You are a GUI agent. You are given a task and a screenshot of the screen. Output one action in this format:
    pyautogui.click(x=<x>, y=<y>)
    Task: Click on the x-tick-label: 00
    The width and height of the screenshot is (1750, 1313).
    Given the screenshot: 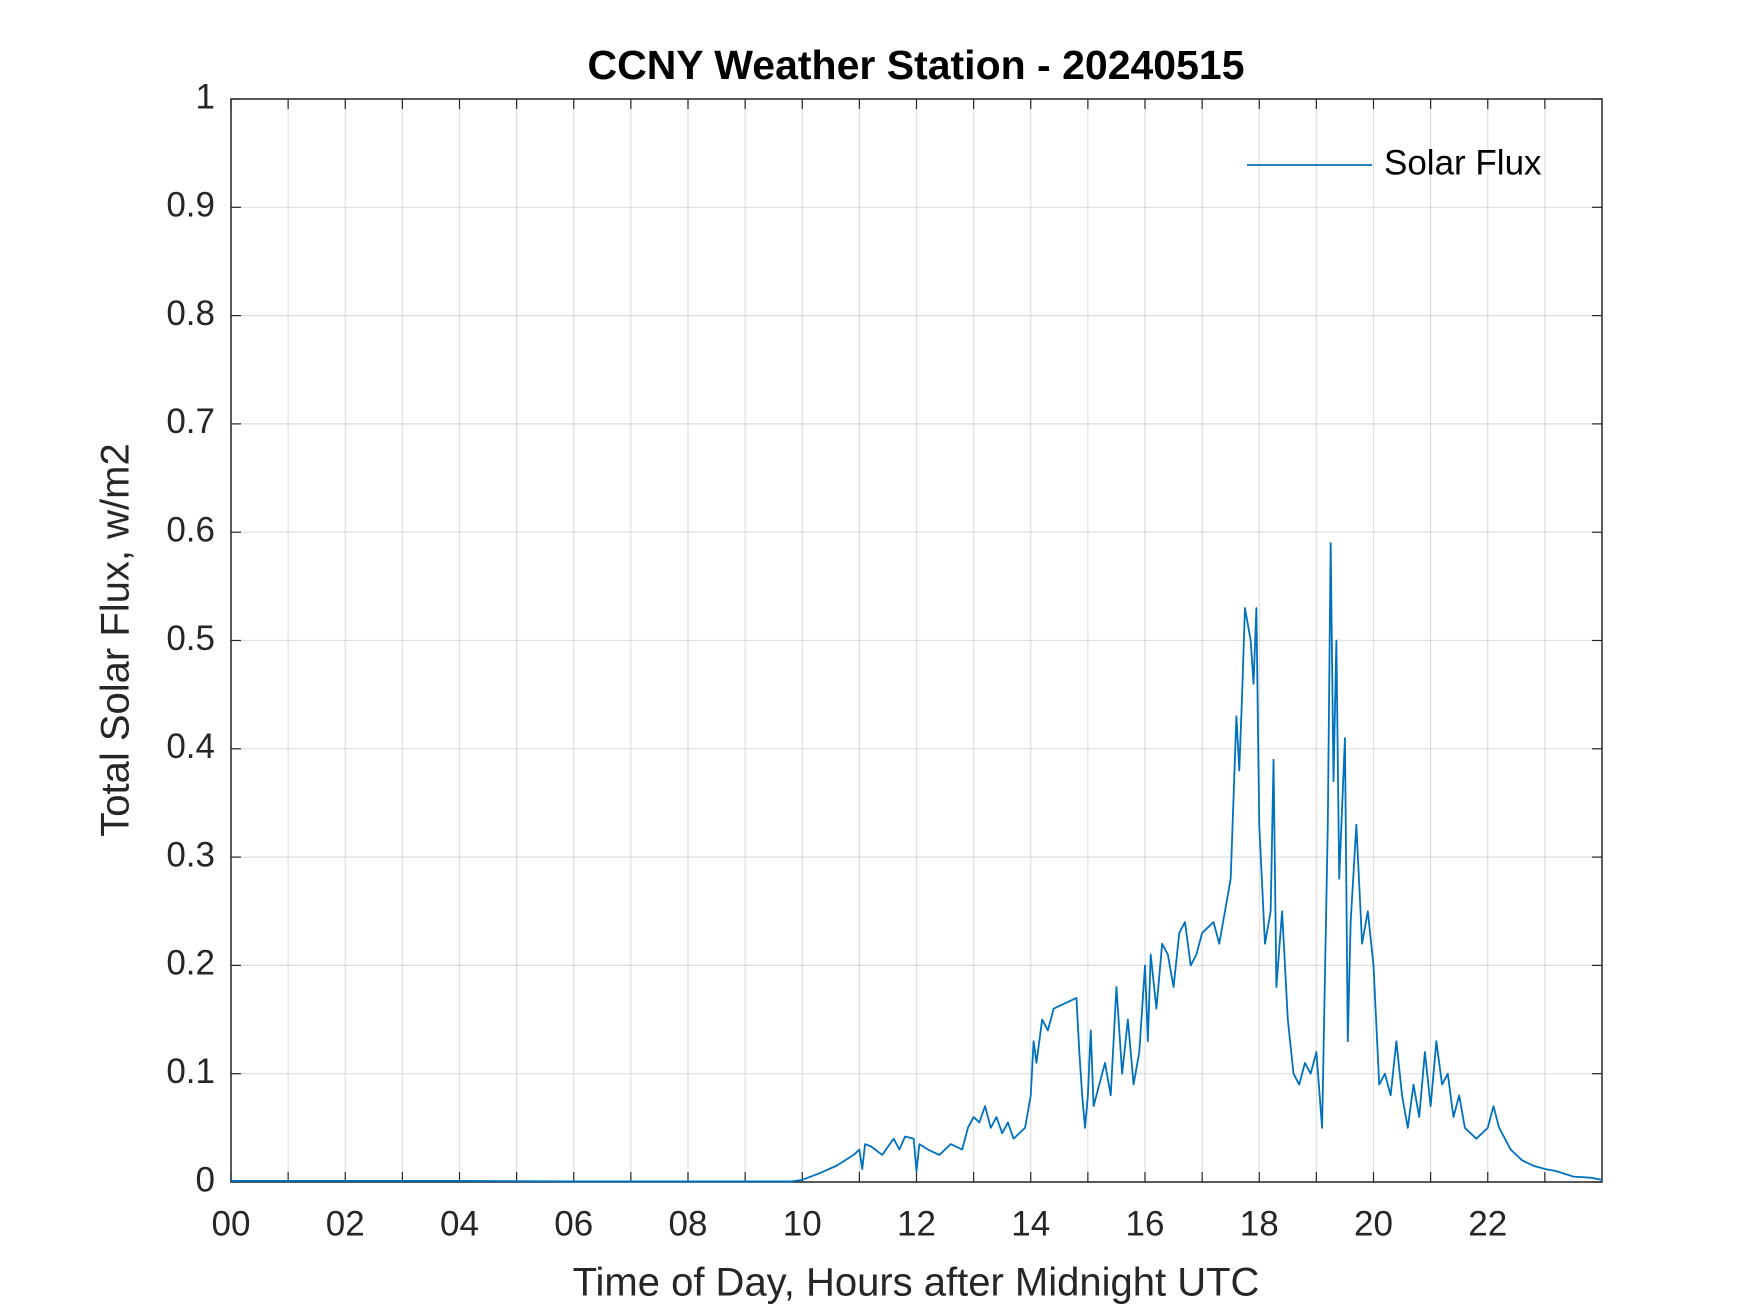 What is the action you would take?
    pyautogui.click(x=231, y=1223)
    